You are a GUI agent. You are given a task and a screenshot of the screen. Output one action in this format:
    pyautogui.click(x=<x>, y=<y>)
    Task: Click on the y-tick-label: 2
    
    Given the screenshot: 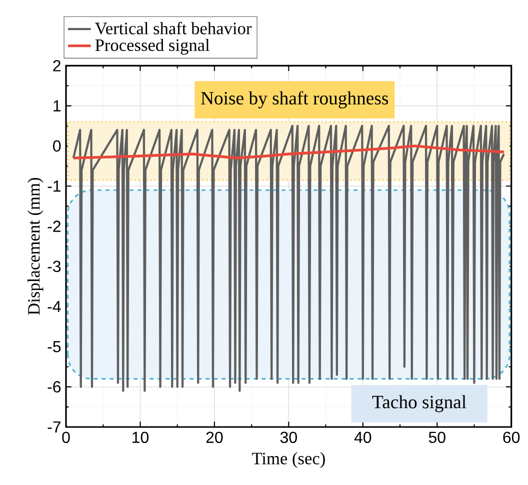 What is the action you would take?
    pyautogui.click(x=56, y=66)
    